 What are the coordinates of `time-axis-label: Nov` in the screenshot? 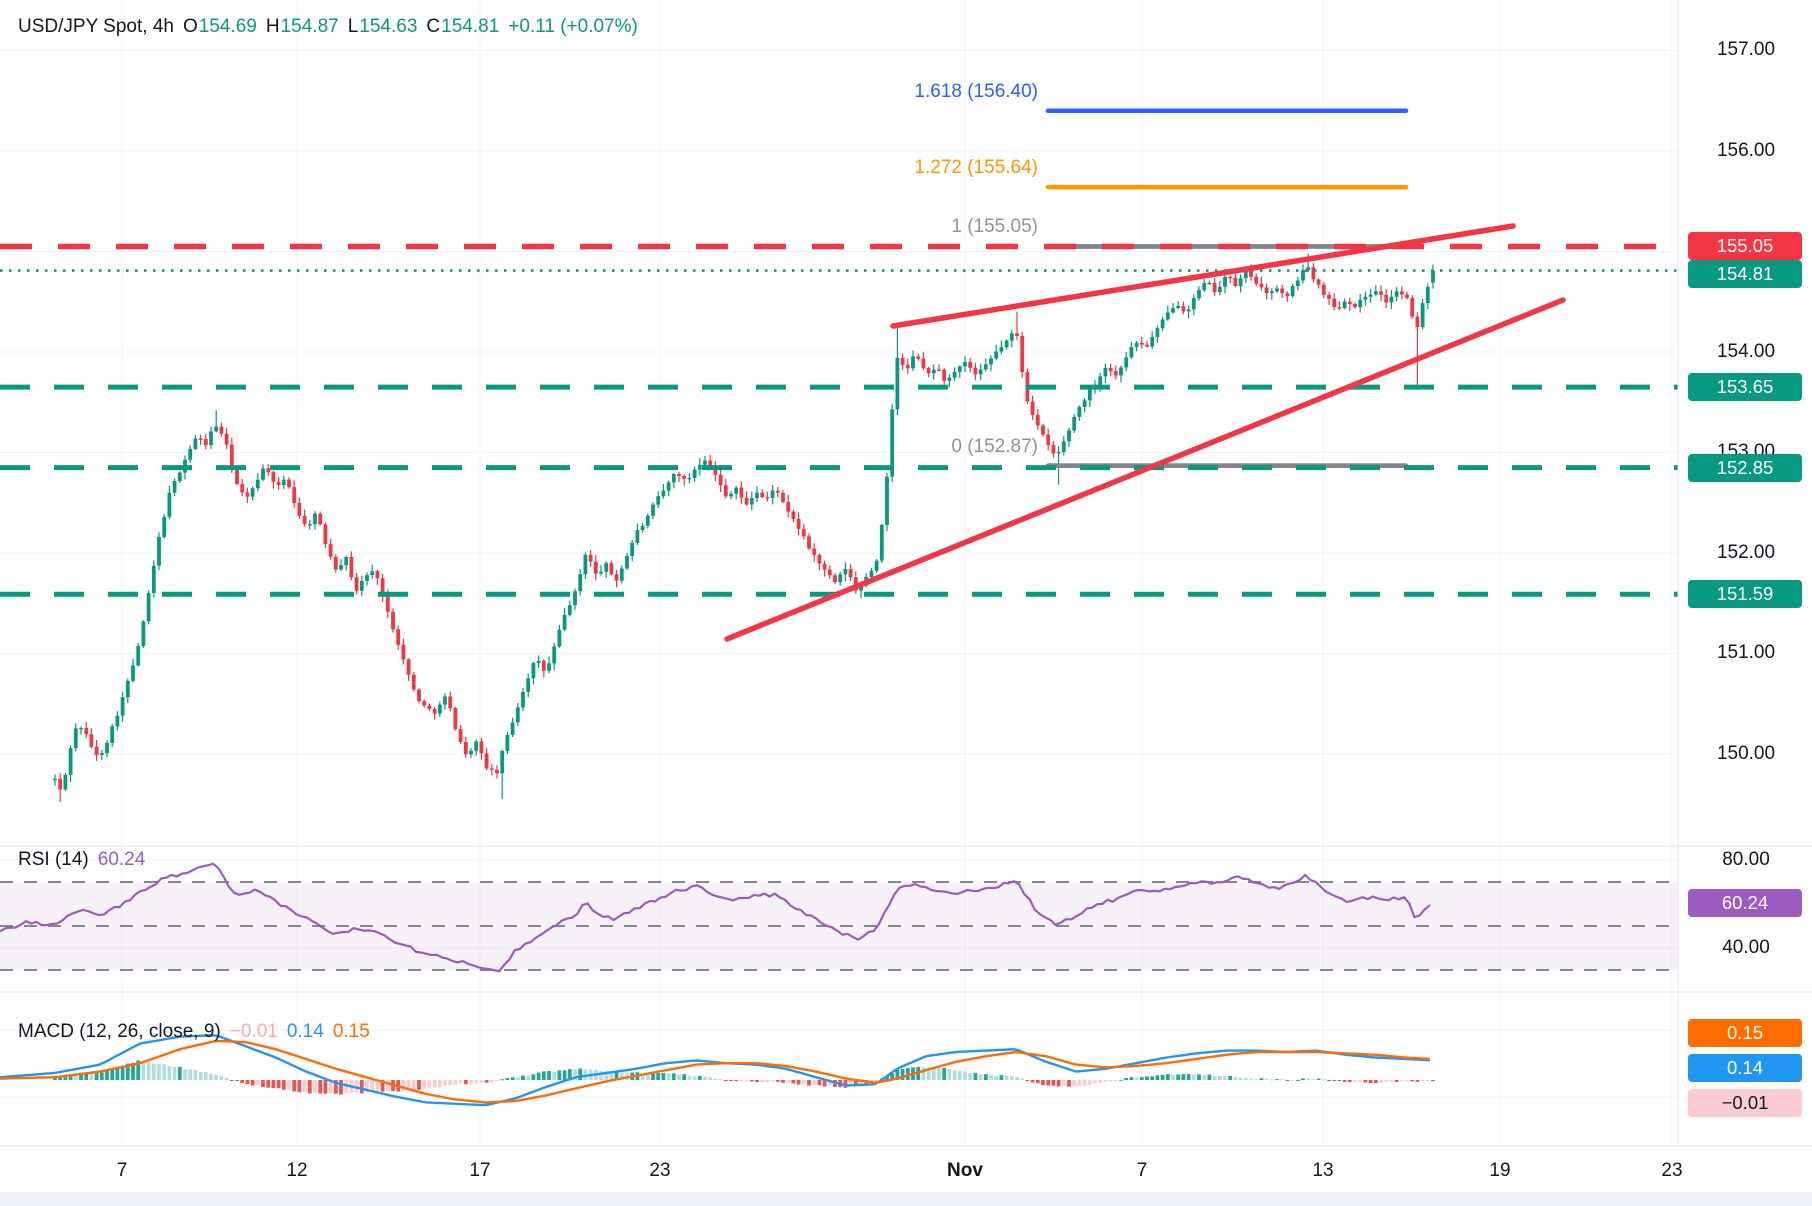 It's located at (965, 1170).